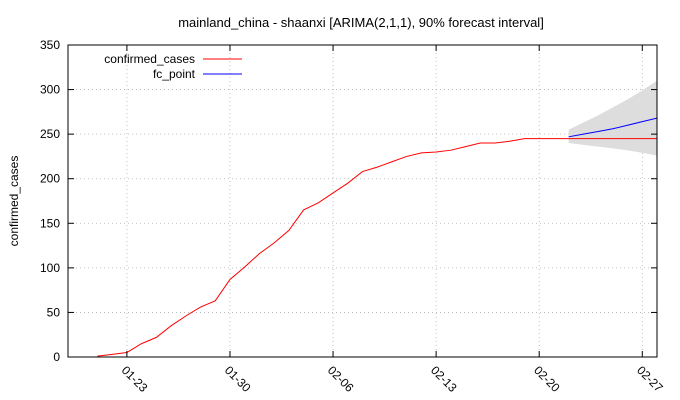 This screenshot has height=400, width=680. I want to click on x-tick-label: 02-13, so click(444, 379).